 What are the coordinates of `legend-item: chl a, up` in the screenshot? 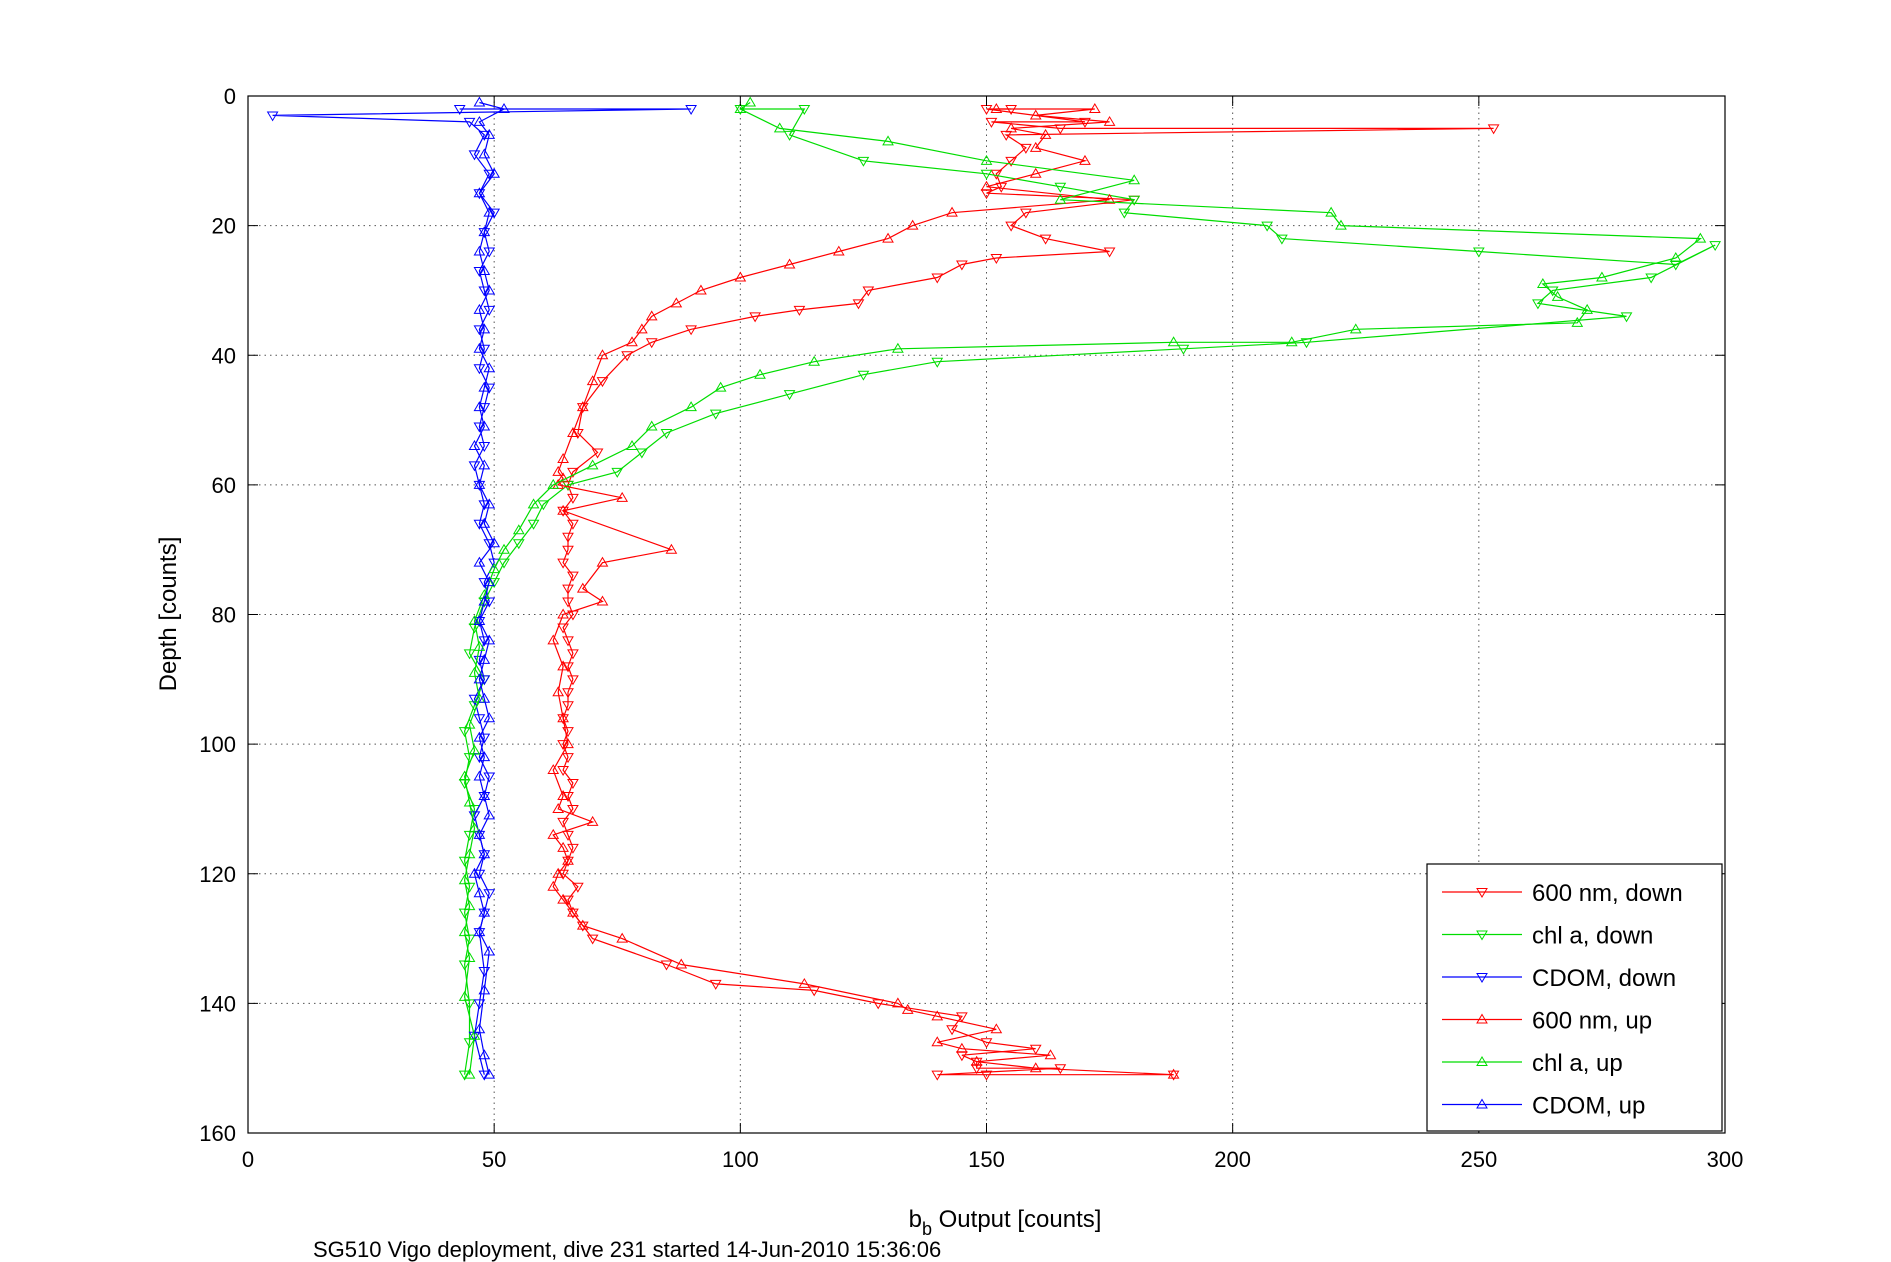 It's located at (1532, 1063).